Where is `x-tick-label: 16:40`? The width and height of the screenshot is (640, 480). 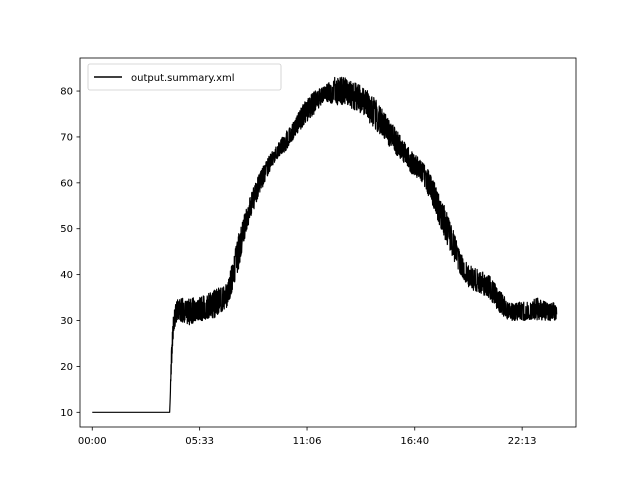
x-tick-label: 16:40 is located at coordinates (414, 441).